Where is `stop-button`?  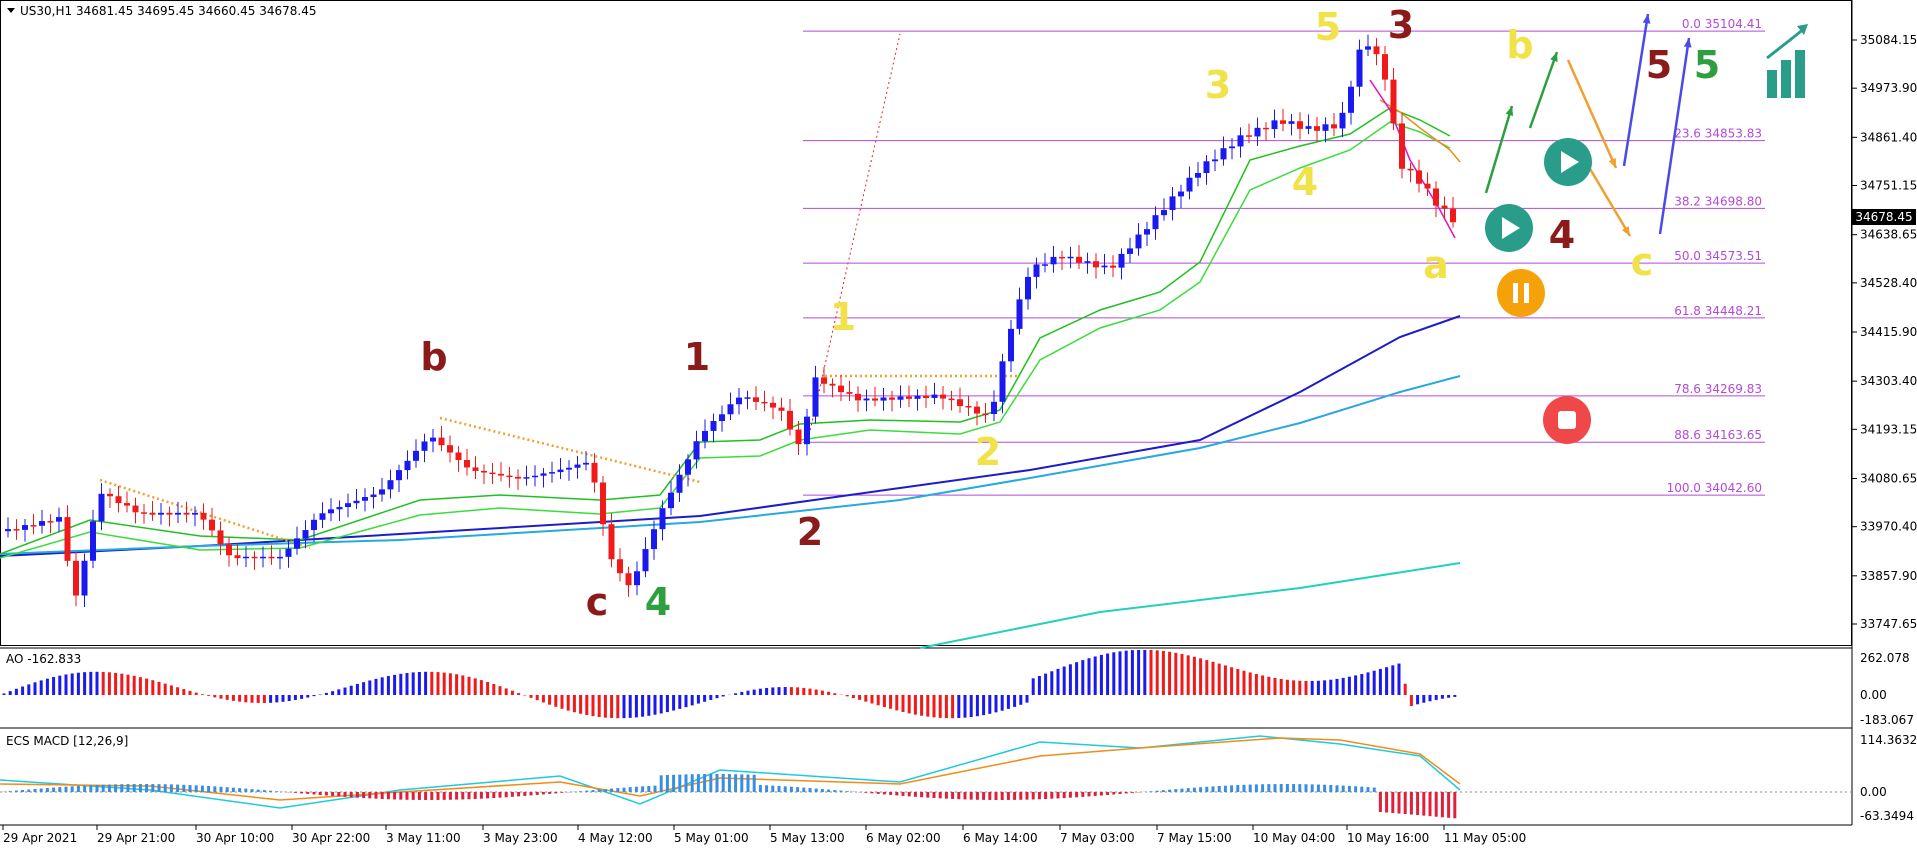
stop-button is located at coordinates (1567, 420).